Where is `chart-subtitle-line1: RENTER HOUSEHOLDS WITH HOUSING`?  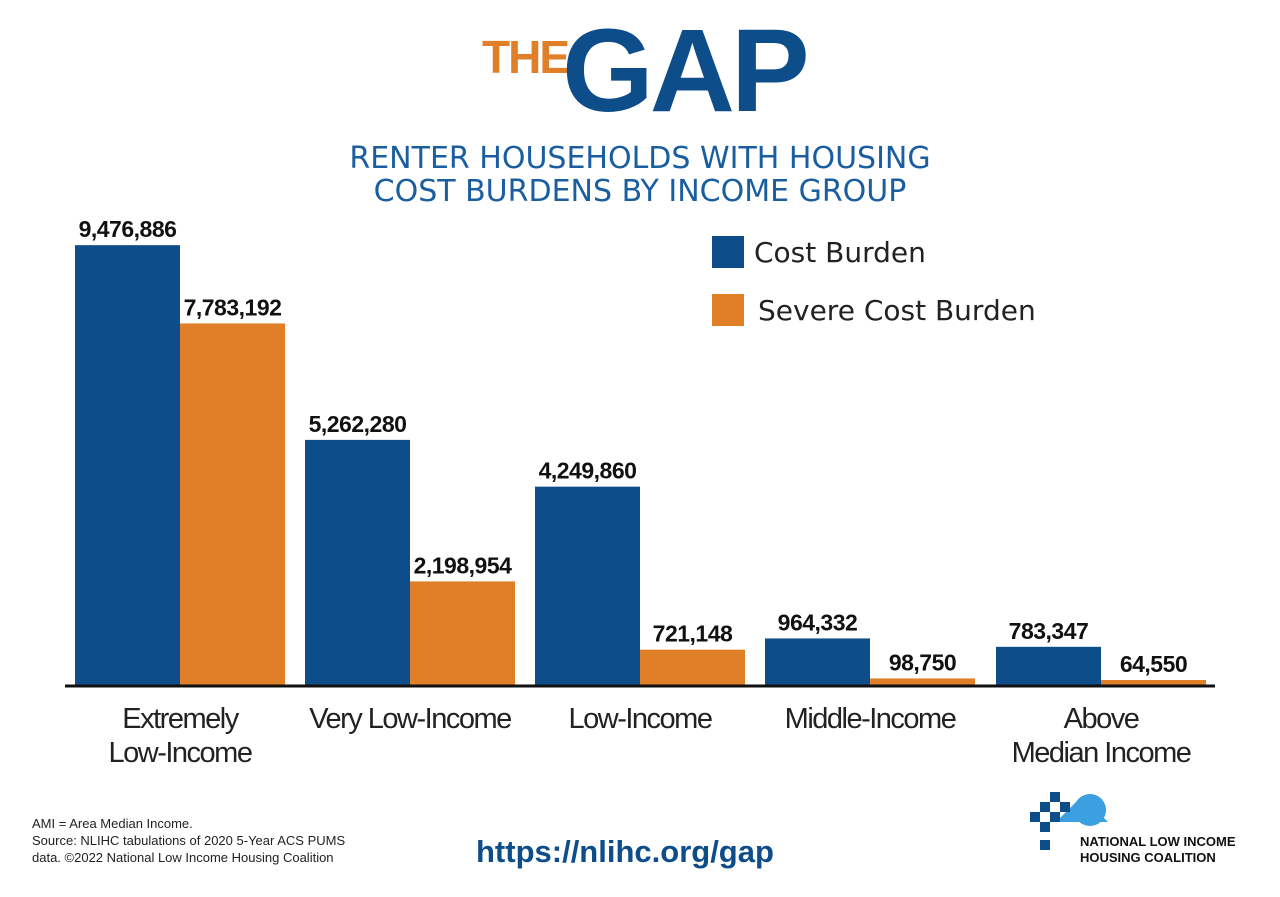 chart-subtitle-line1: RENTER HOUSEHOLDS WITH HOUSING is located at coordinates (640, 158).